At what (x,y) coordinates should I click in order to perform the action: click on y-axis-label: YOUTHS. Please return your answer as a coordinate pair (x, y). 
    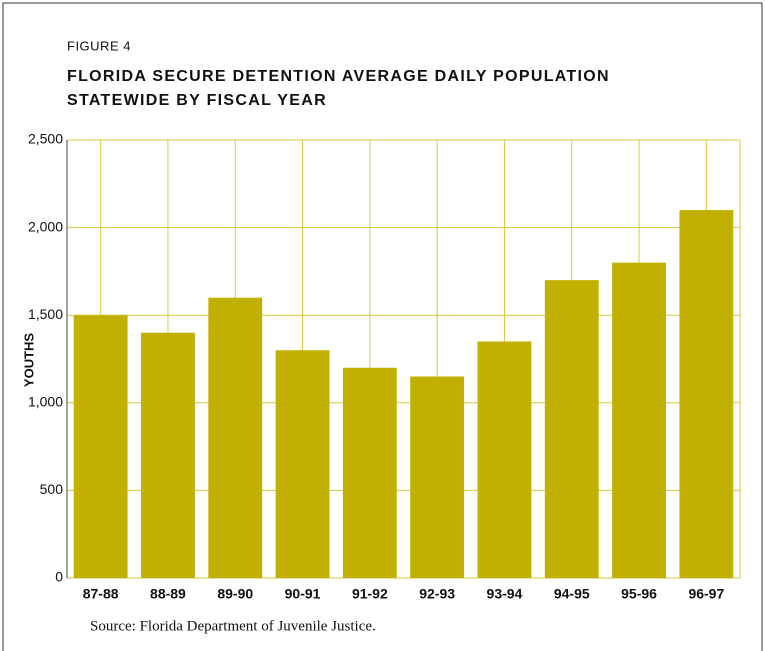
    Looking at the image, I should click on (28, 360).